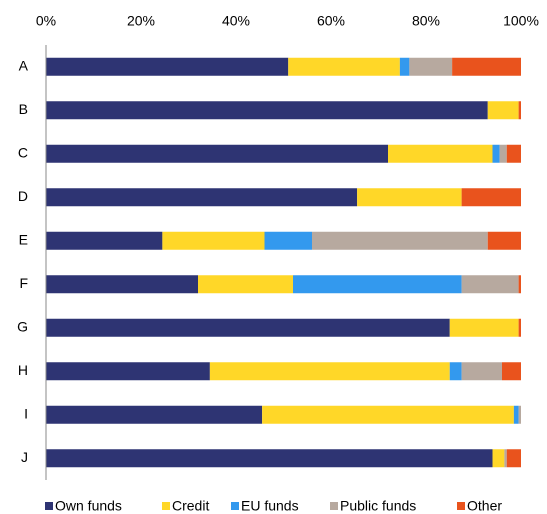 This screenshot has width=547, height=514. What do you see at coordinates (23, 109) in the screenshot?
I see `y-tick-label: B` at bounding box center [23, 109].